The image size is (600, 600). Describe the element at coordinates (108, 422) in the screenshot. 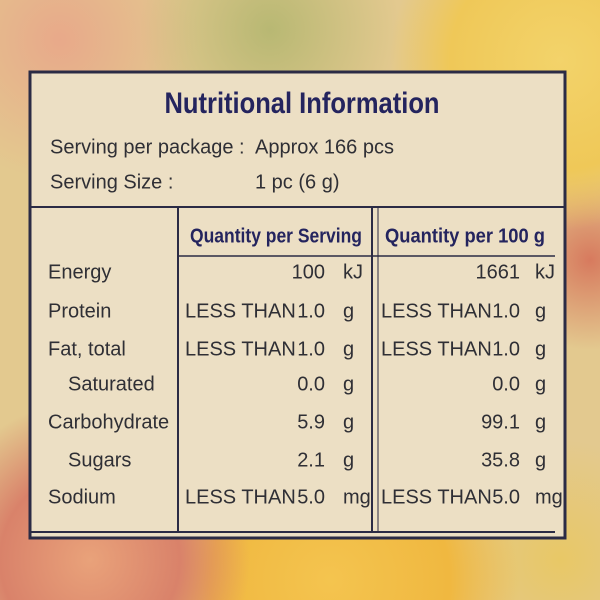

I see `nutrient-name: Carbohydrate` at that location.